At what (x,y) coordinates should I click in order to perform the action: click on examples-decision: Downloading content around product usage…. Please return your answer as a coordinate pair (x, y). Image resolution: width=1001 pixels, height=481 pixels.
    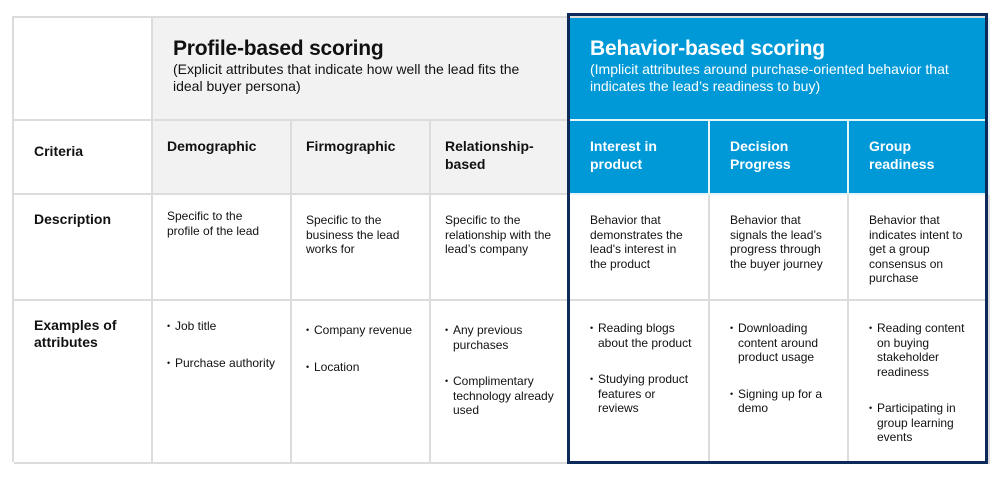
    Looking at the image, I should click on (779, 382).